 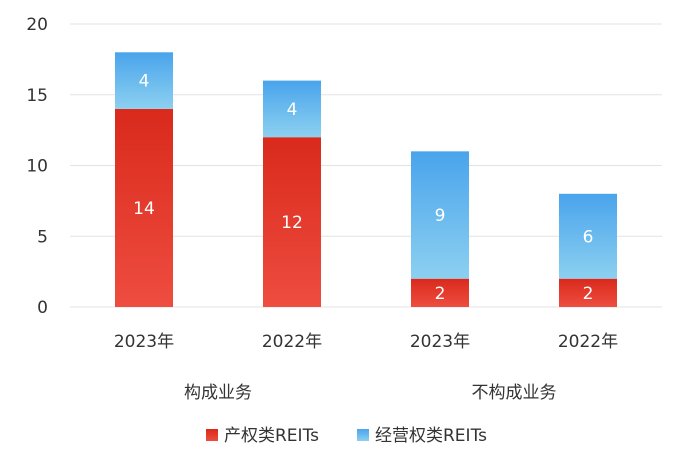 I want to click on data-label: 6, so click(x=588, y=237).